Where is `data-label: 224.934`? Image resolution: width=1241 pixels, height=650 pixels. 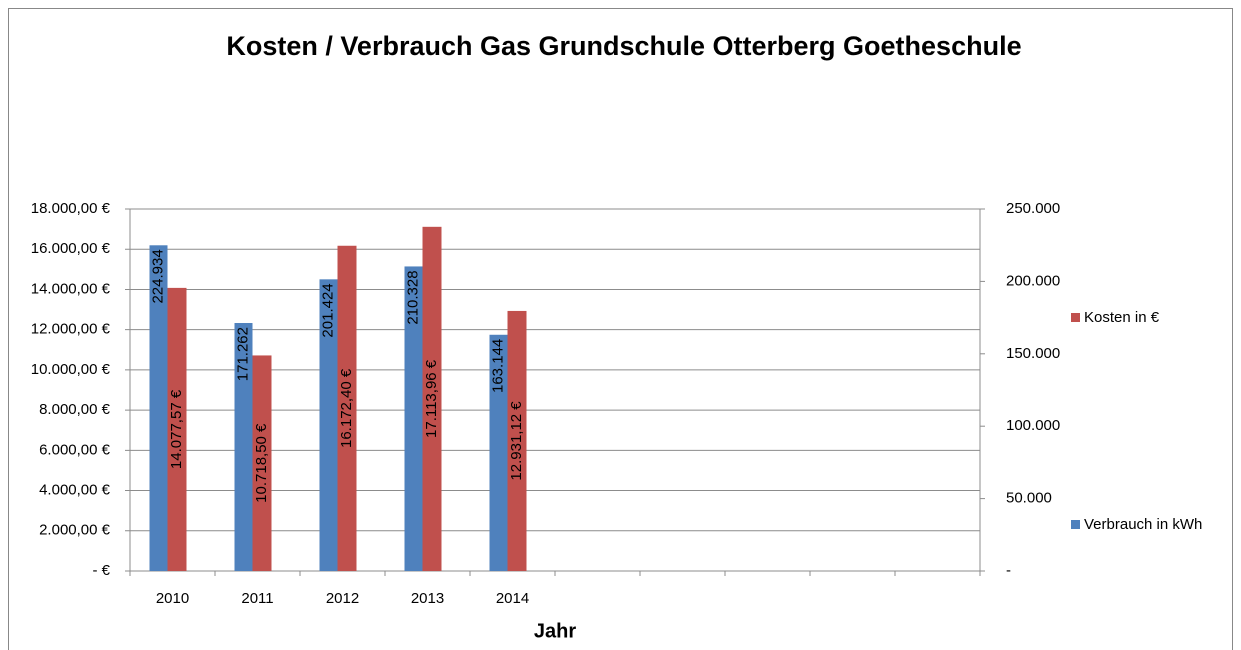 data-label: 224.934 is located at coordinates (157, 276).